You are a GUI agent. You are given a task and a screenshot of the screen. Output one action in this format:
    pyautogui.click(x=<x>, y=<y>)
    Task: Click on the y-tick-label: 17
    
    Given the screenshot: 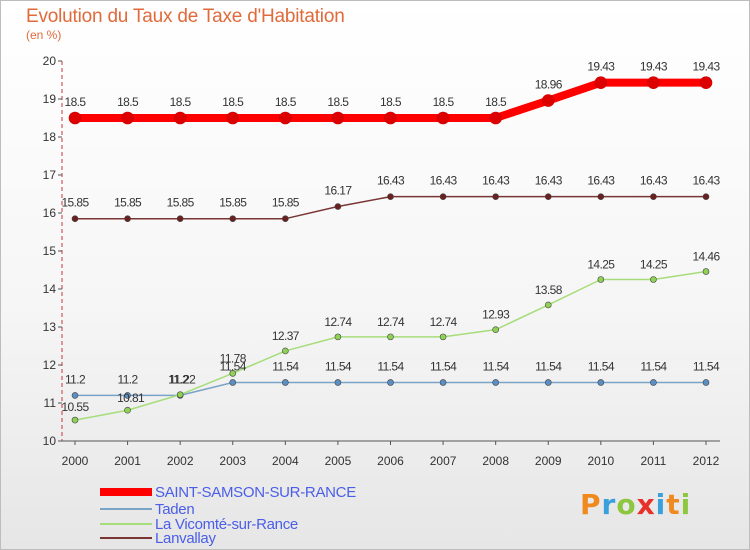 What is the action you would take?
    pyautogui.click(x=50, y=175)
    